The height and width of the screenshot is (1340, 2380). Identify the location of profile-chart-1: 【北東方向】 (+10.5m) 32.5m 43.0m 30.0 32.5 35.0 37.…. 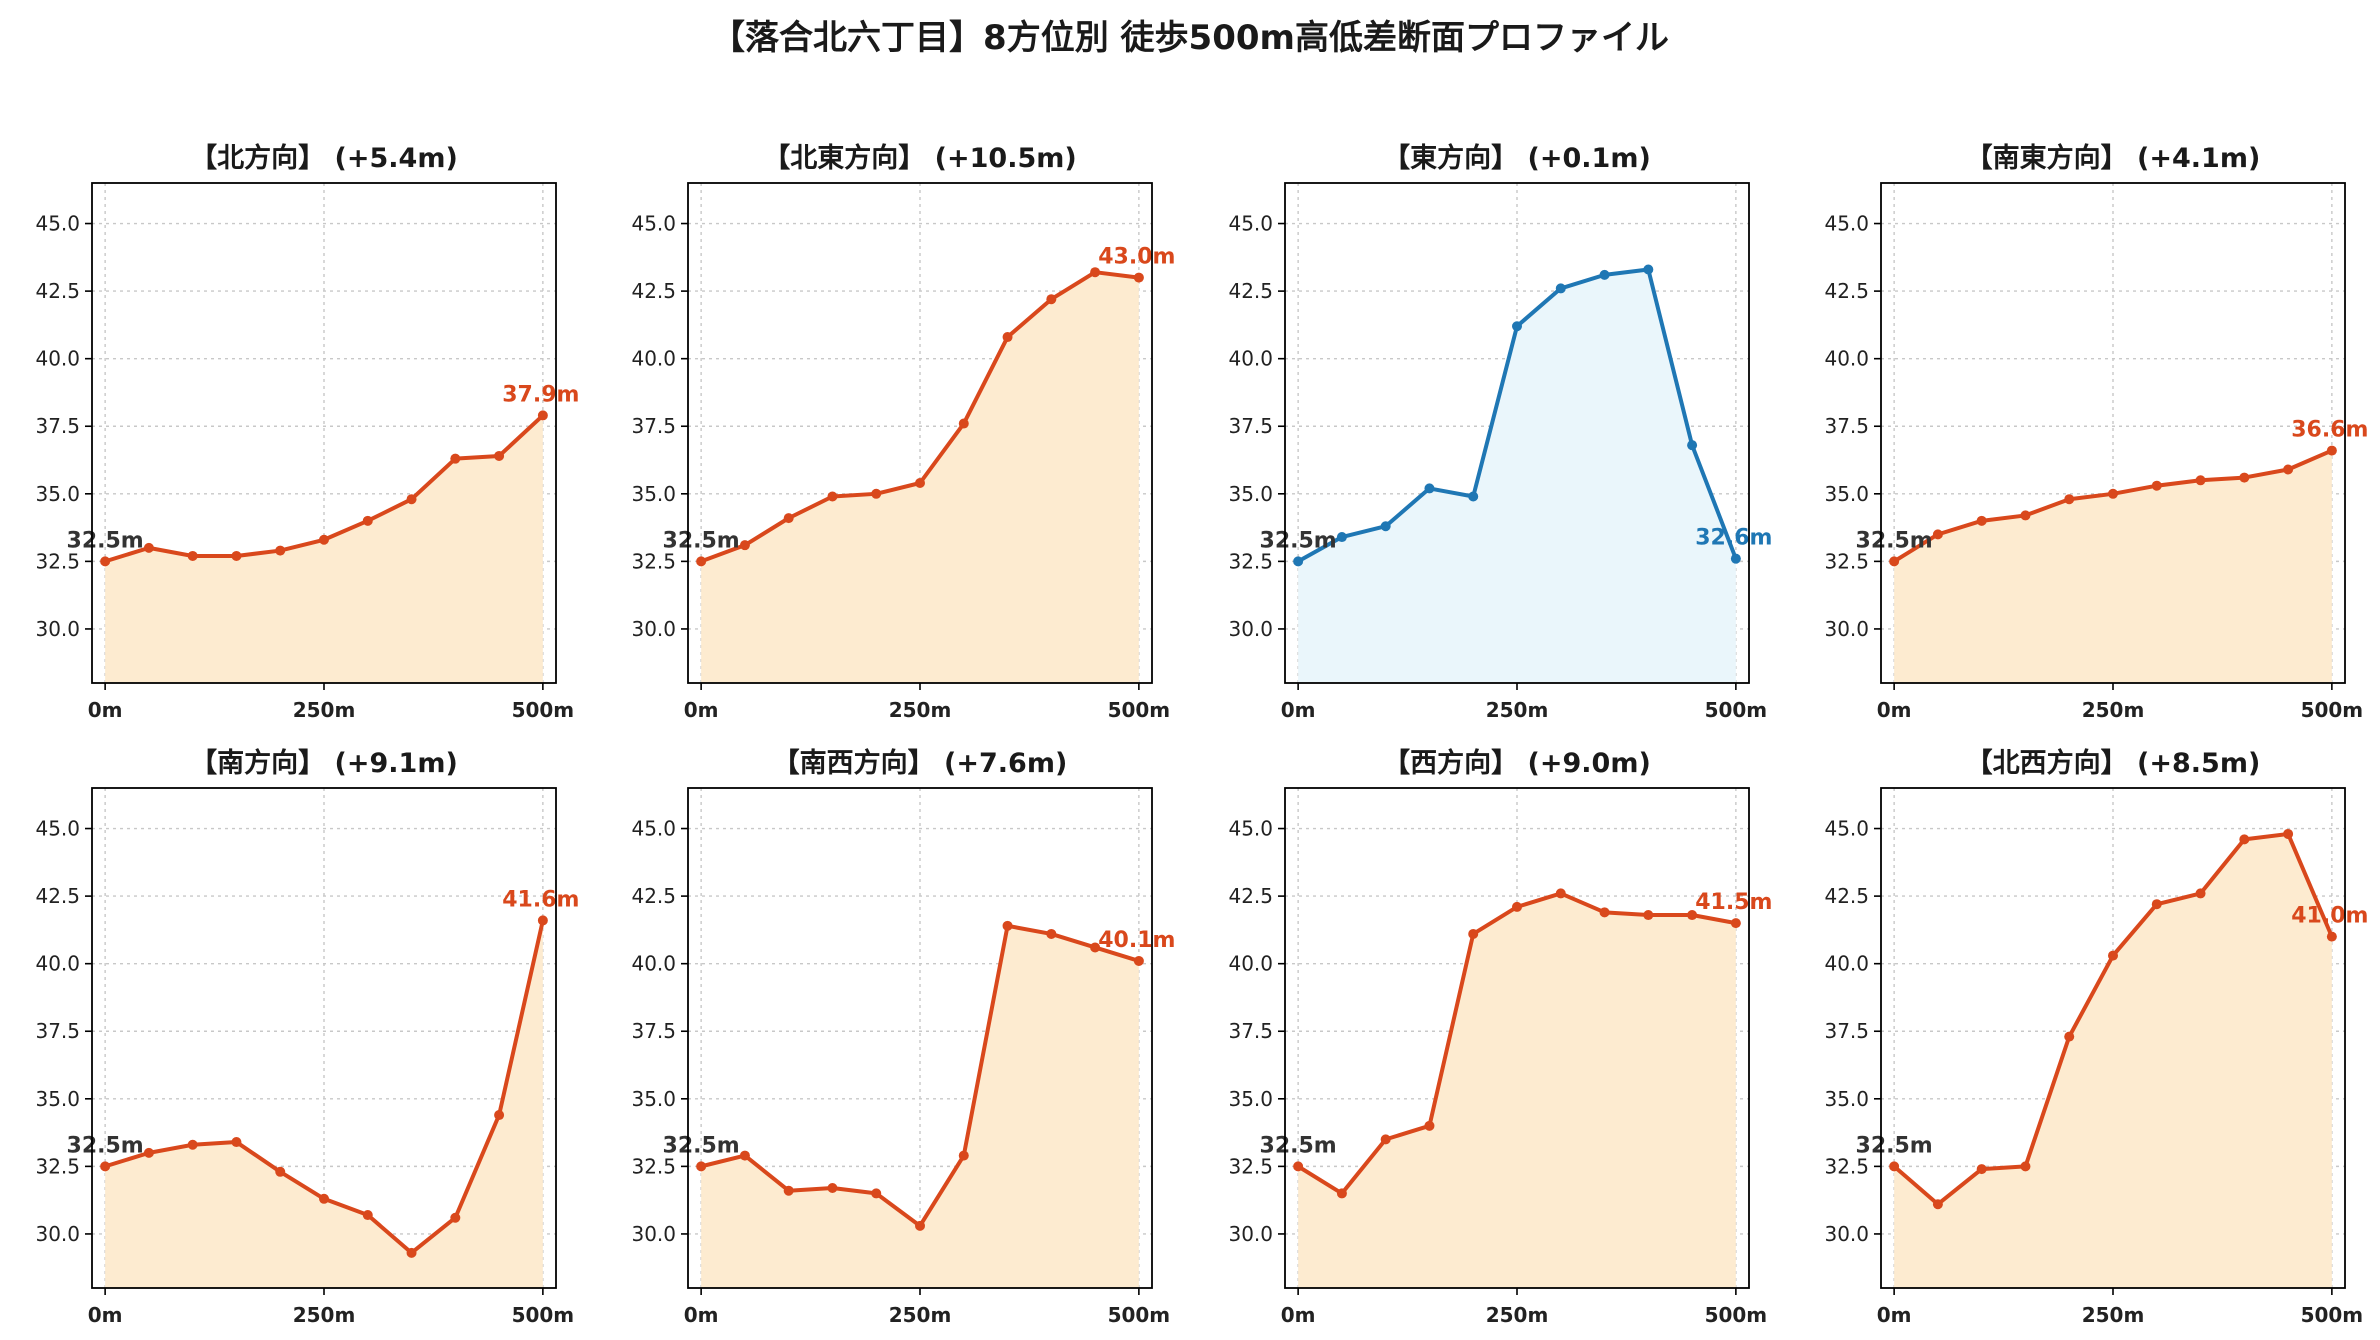
(908, 433).